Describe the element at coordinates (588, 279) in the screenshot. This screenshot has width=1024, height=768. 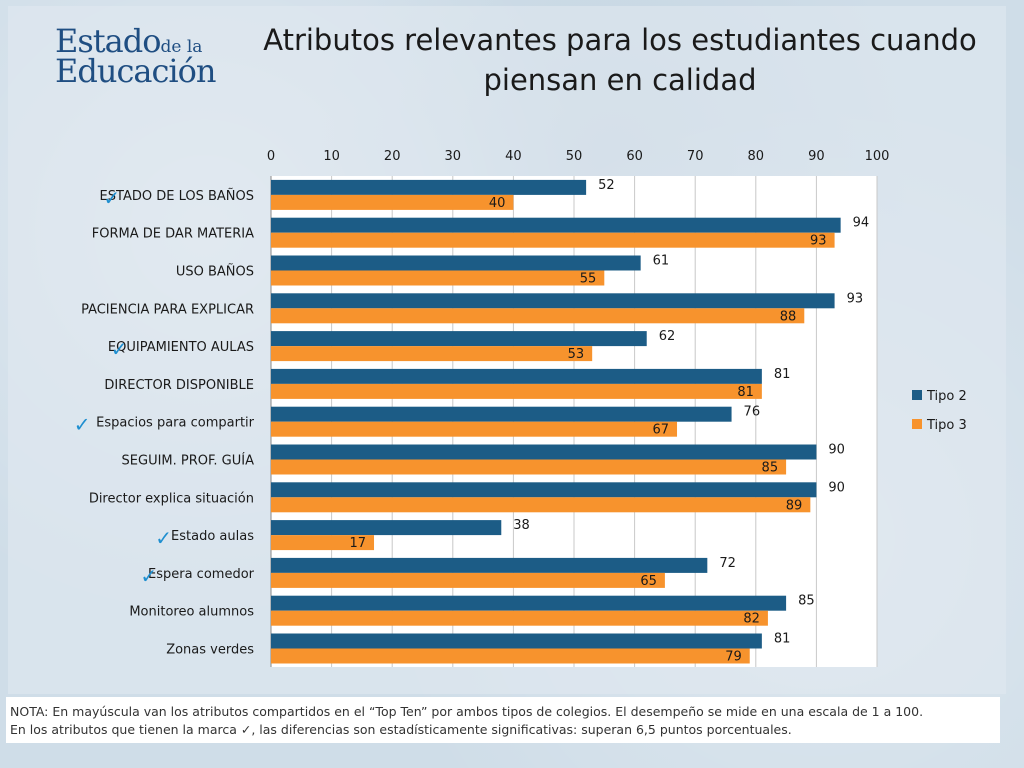
I see `data-label-tipo-3: 55` at that location.